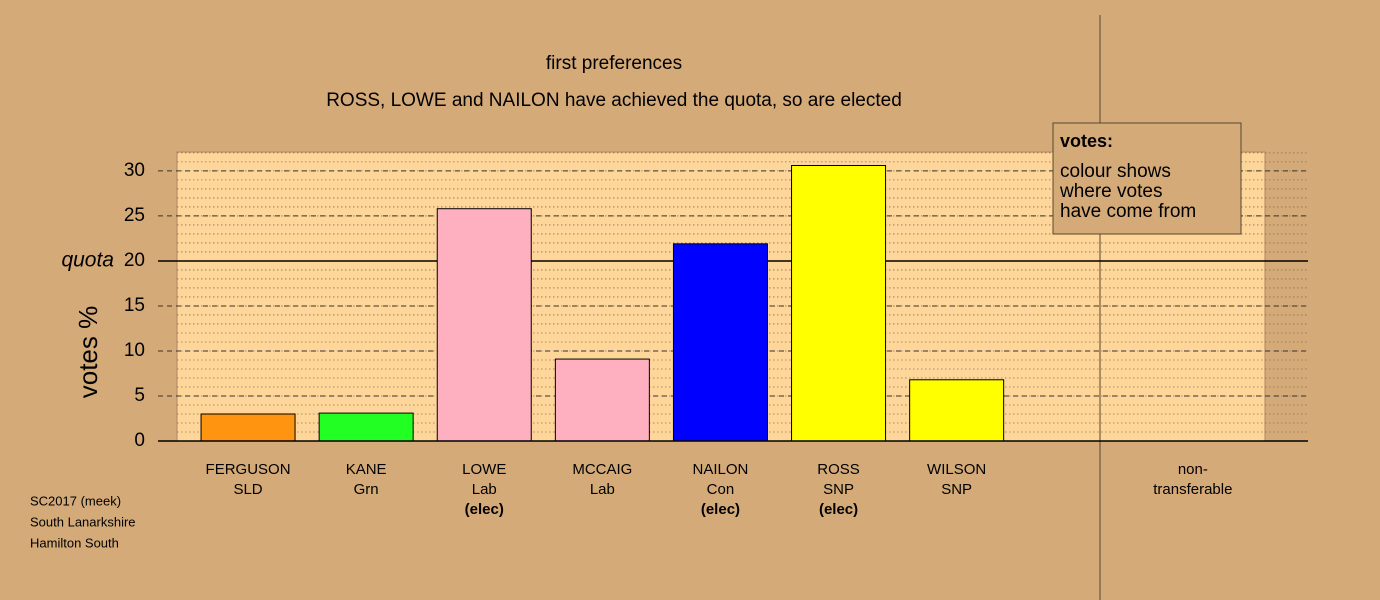 This screenshot has width=1380, height=600. Describe the element at coordinates (134, 260) in the screenshot. I see `y-tick-label: 20` at that location.